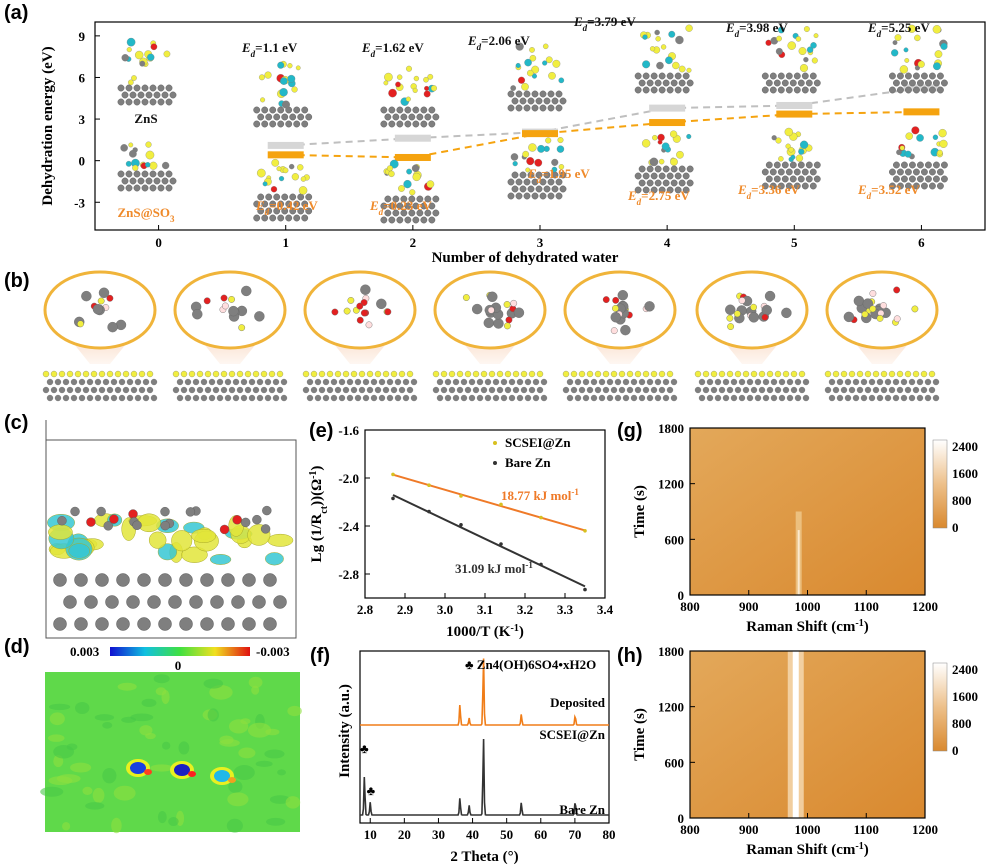 This screenshot has height=868, width=993. What do you see at coordinates (521, 632) in the screenshot?
I see `x-label-close: )` at bounding box center [521, 632].